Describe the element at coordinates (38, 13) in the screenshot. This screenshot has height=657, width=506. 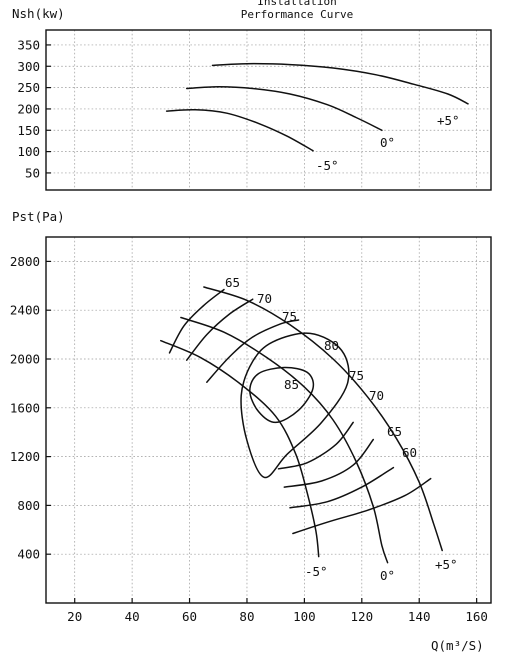
I see `power-y-axis-label: Nsh(kw)` at that location.